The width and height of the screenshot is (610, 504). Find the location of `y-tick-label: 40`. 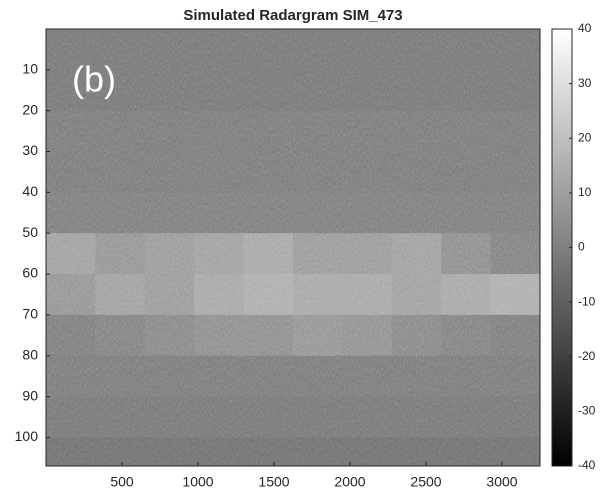

y-tick-label: 40 is located at coordinates (30, 191).